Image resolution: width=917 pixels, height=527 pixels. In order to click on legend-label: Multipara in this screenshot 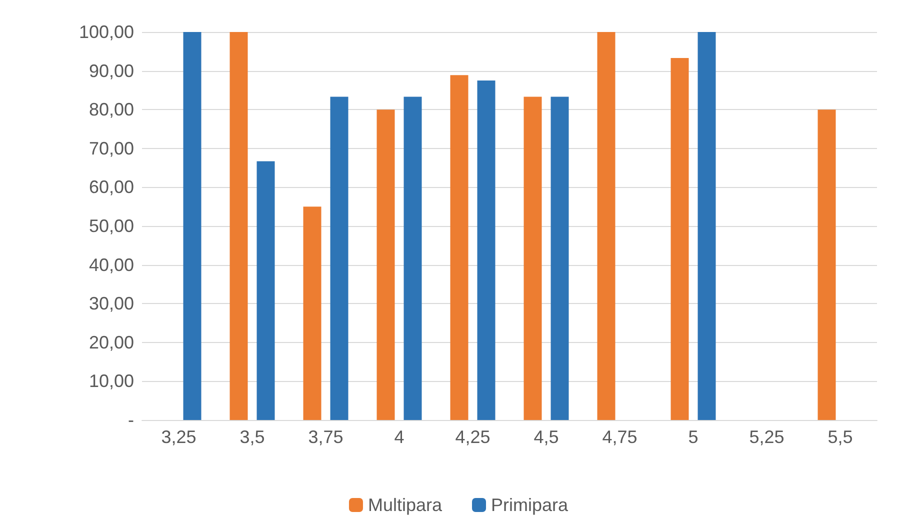, I will do `click(405, 505)`.